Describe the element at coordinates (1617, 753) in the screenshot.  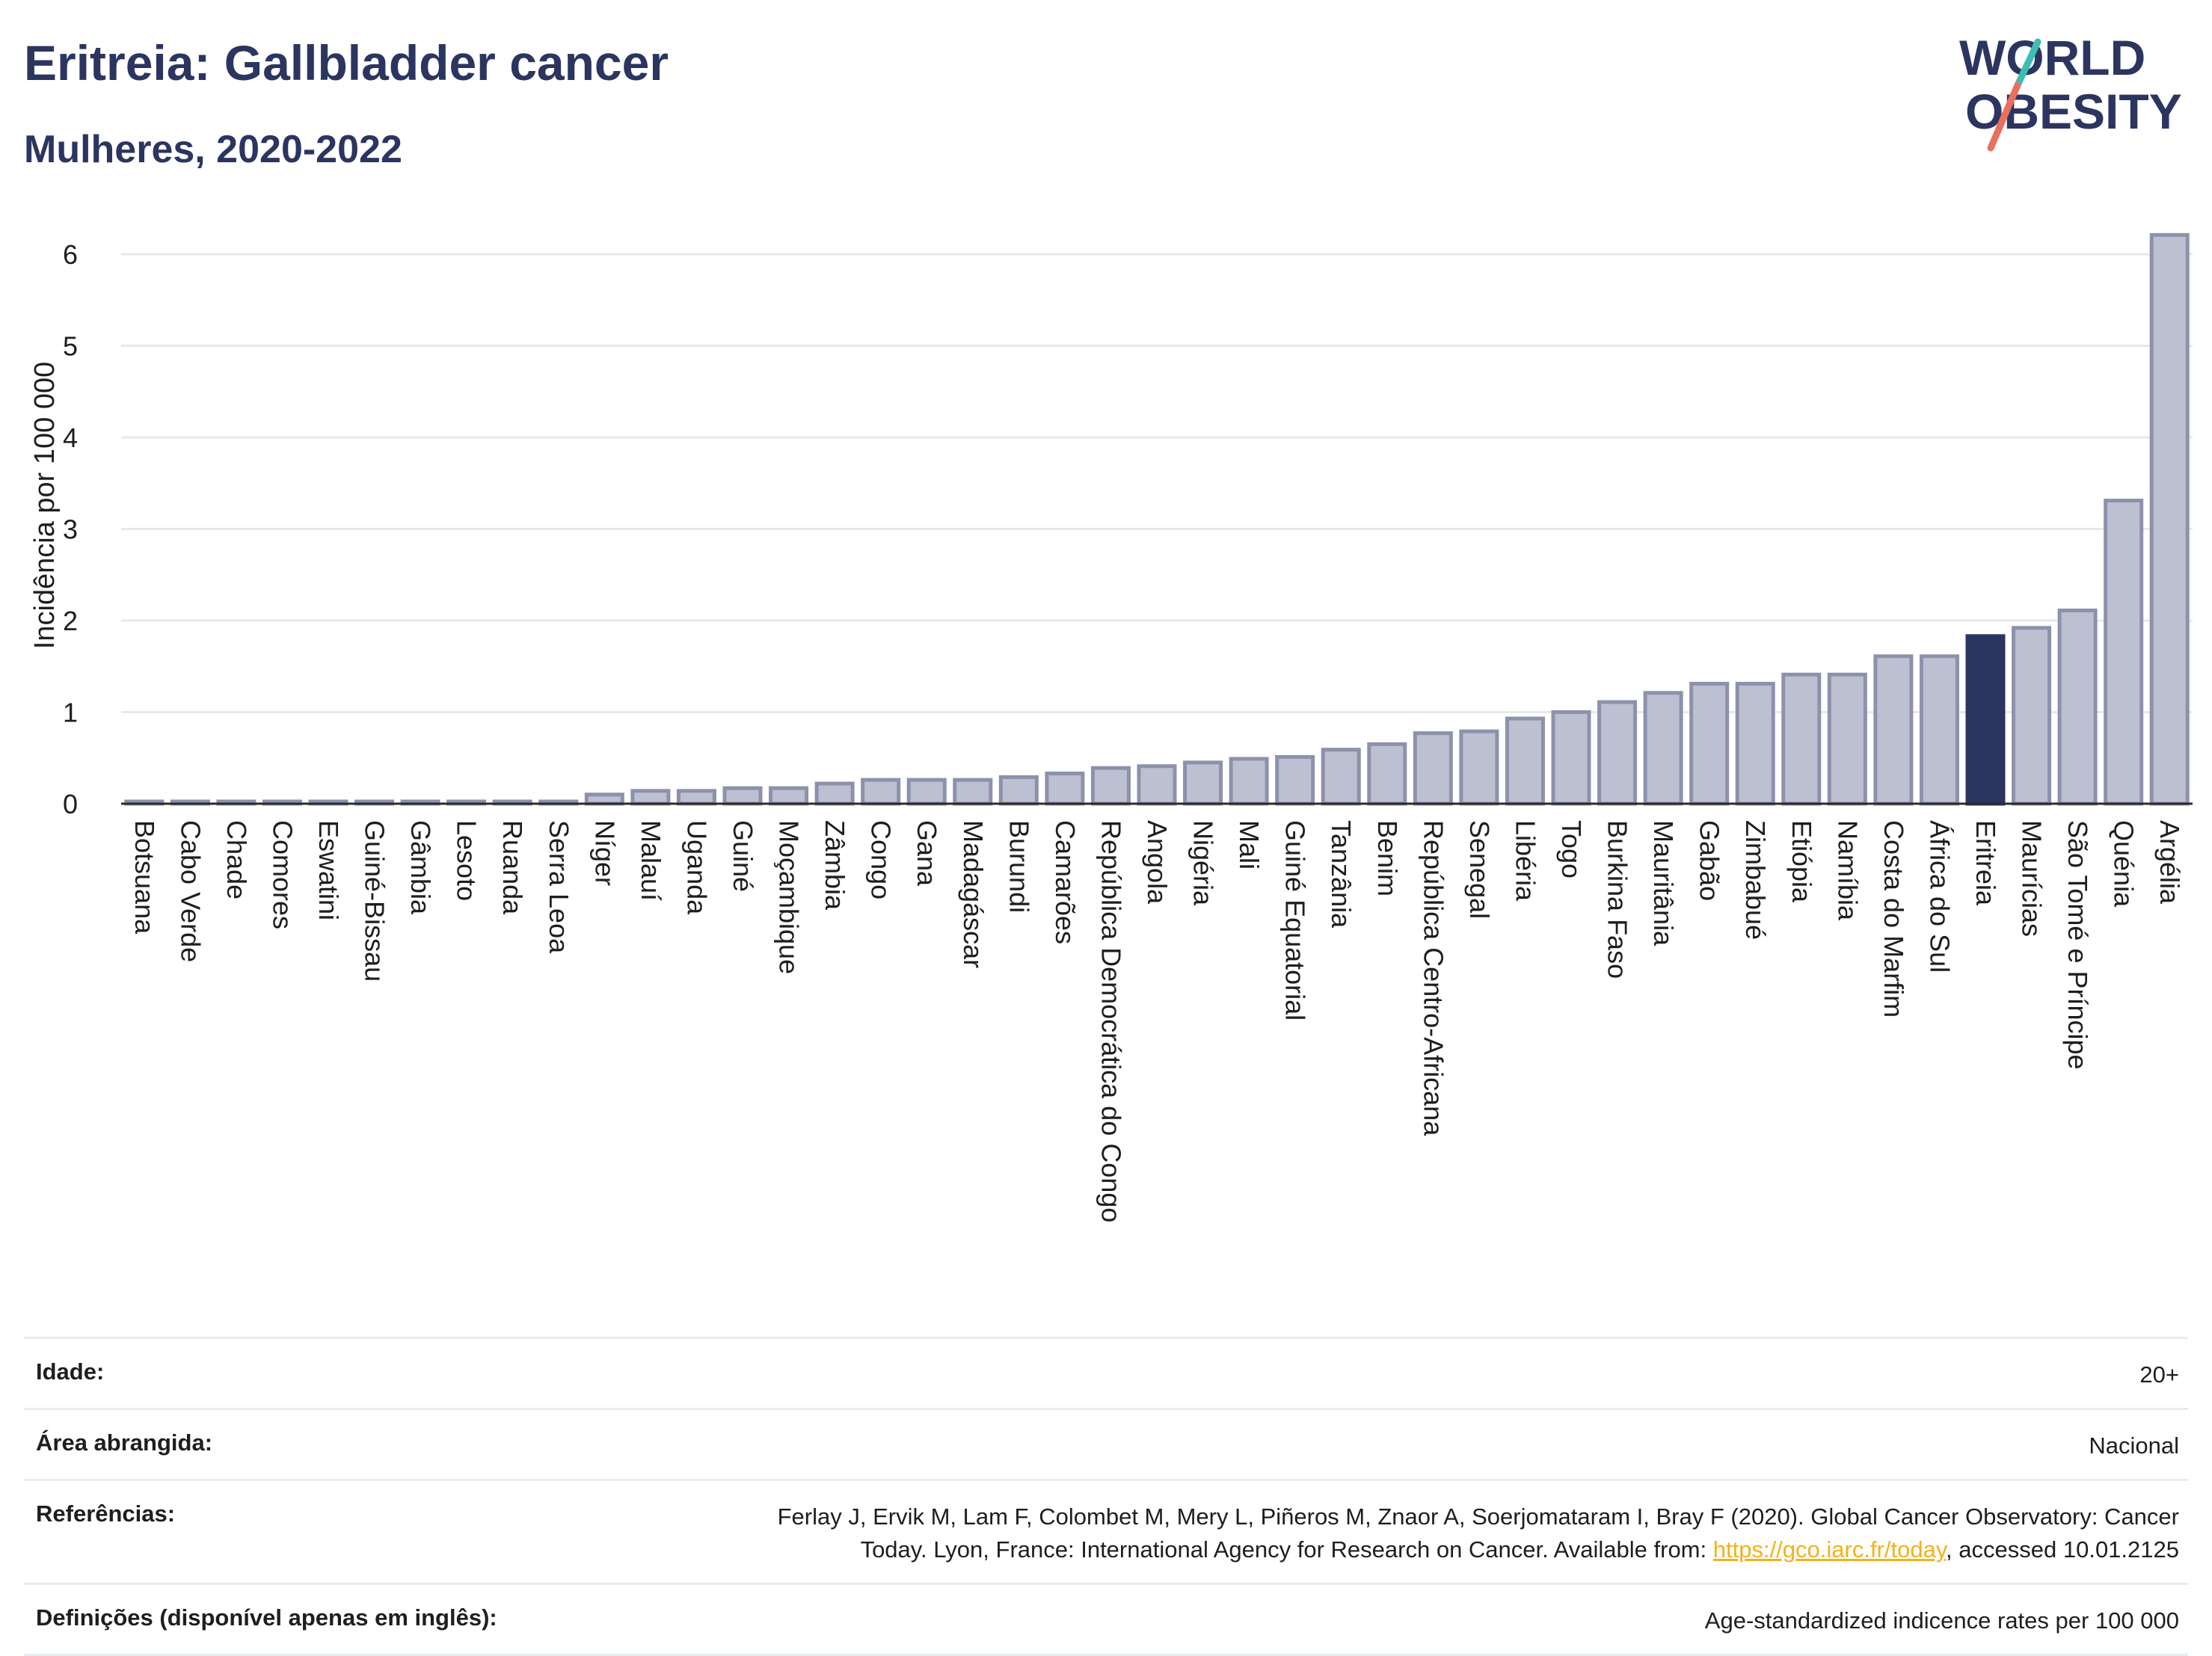
I see `bar-burkina-faso` at that location.